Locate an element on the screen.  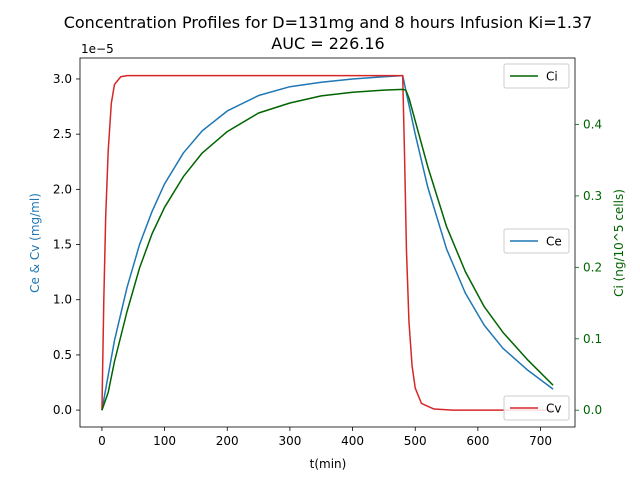
legend-label: Ce is located at coordinates (554, 242).